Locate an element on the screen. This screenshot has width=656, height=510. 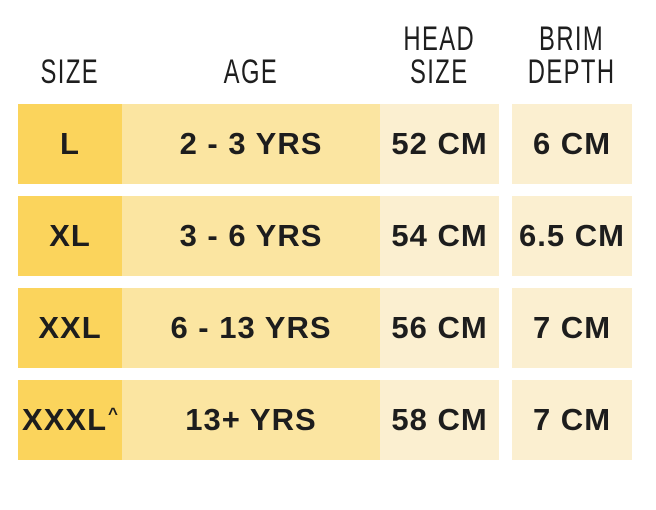
head-size-cell: 58 CM is located at coordinates (439, 420).